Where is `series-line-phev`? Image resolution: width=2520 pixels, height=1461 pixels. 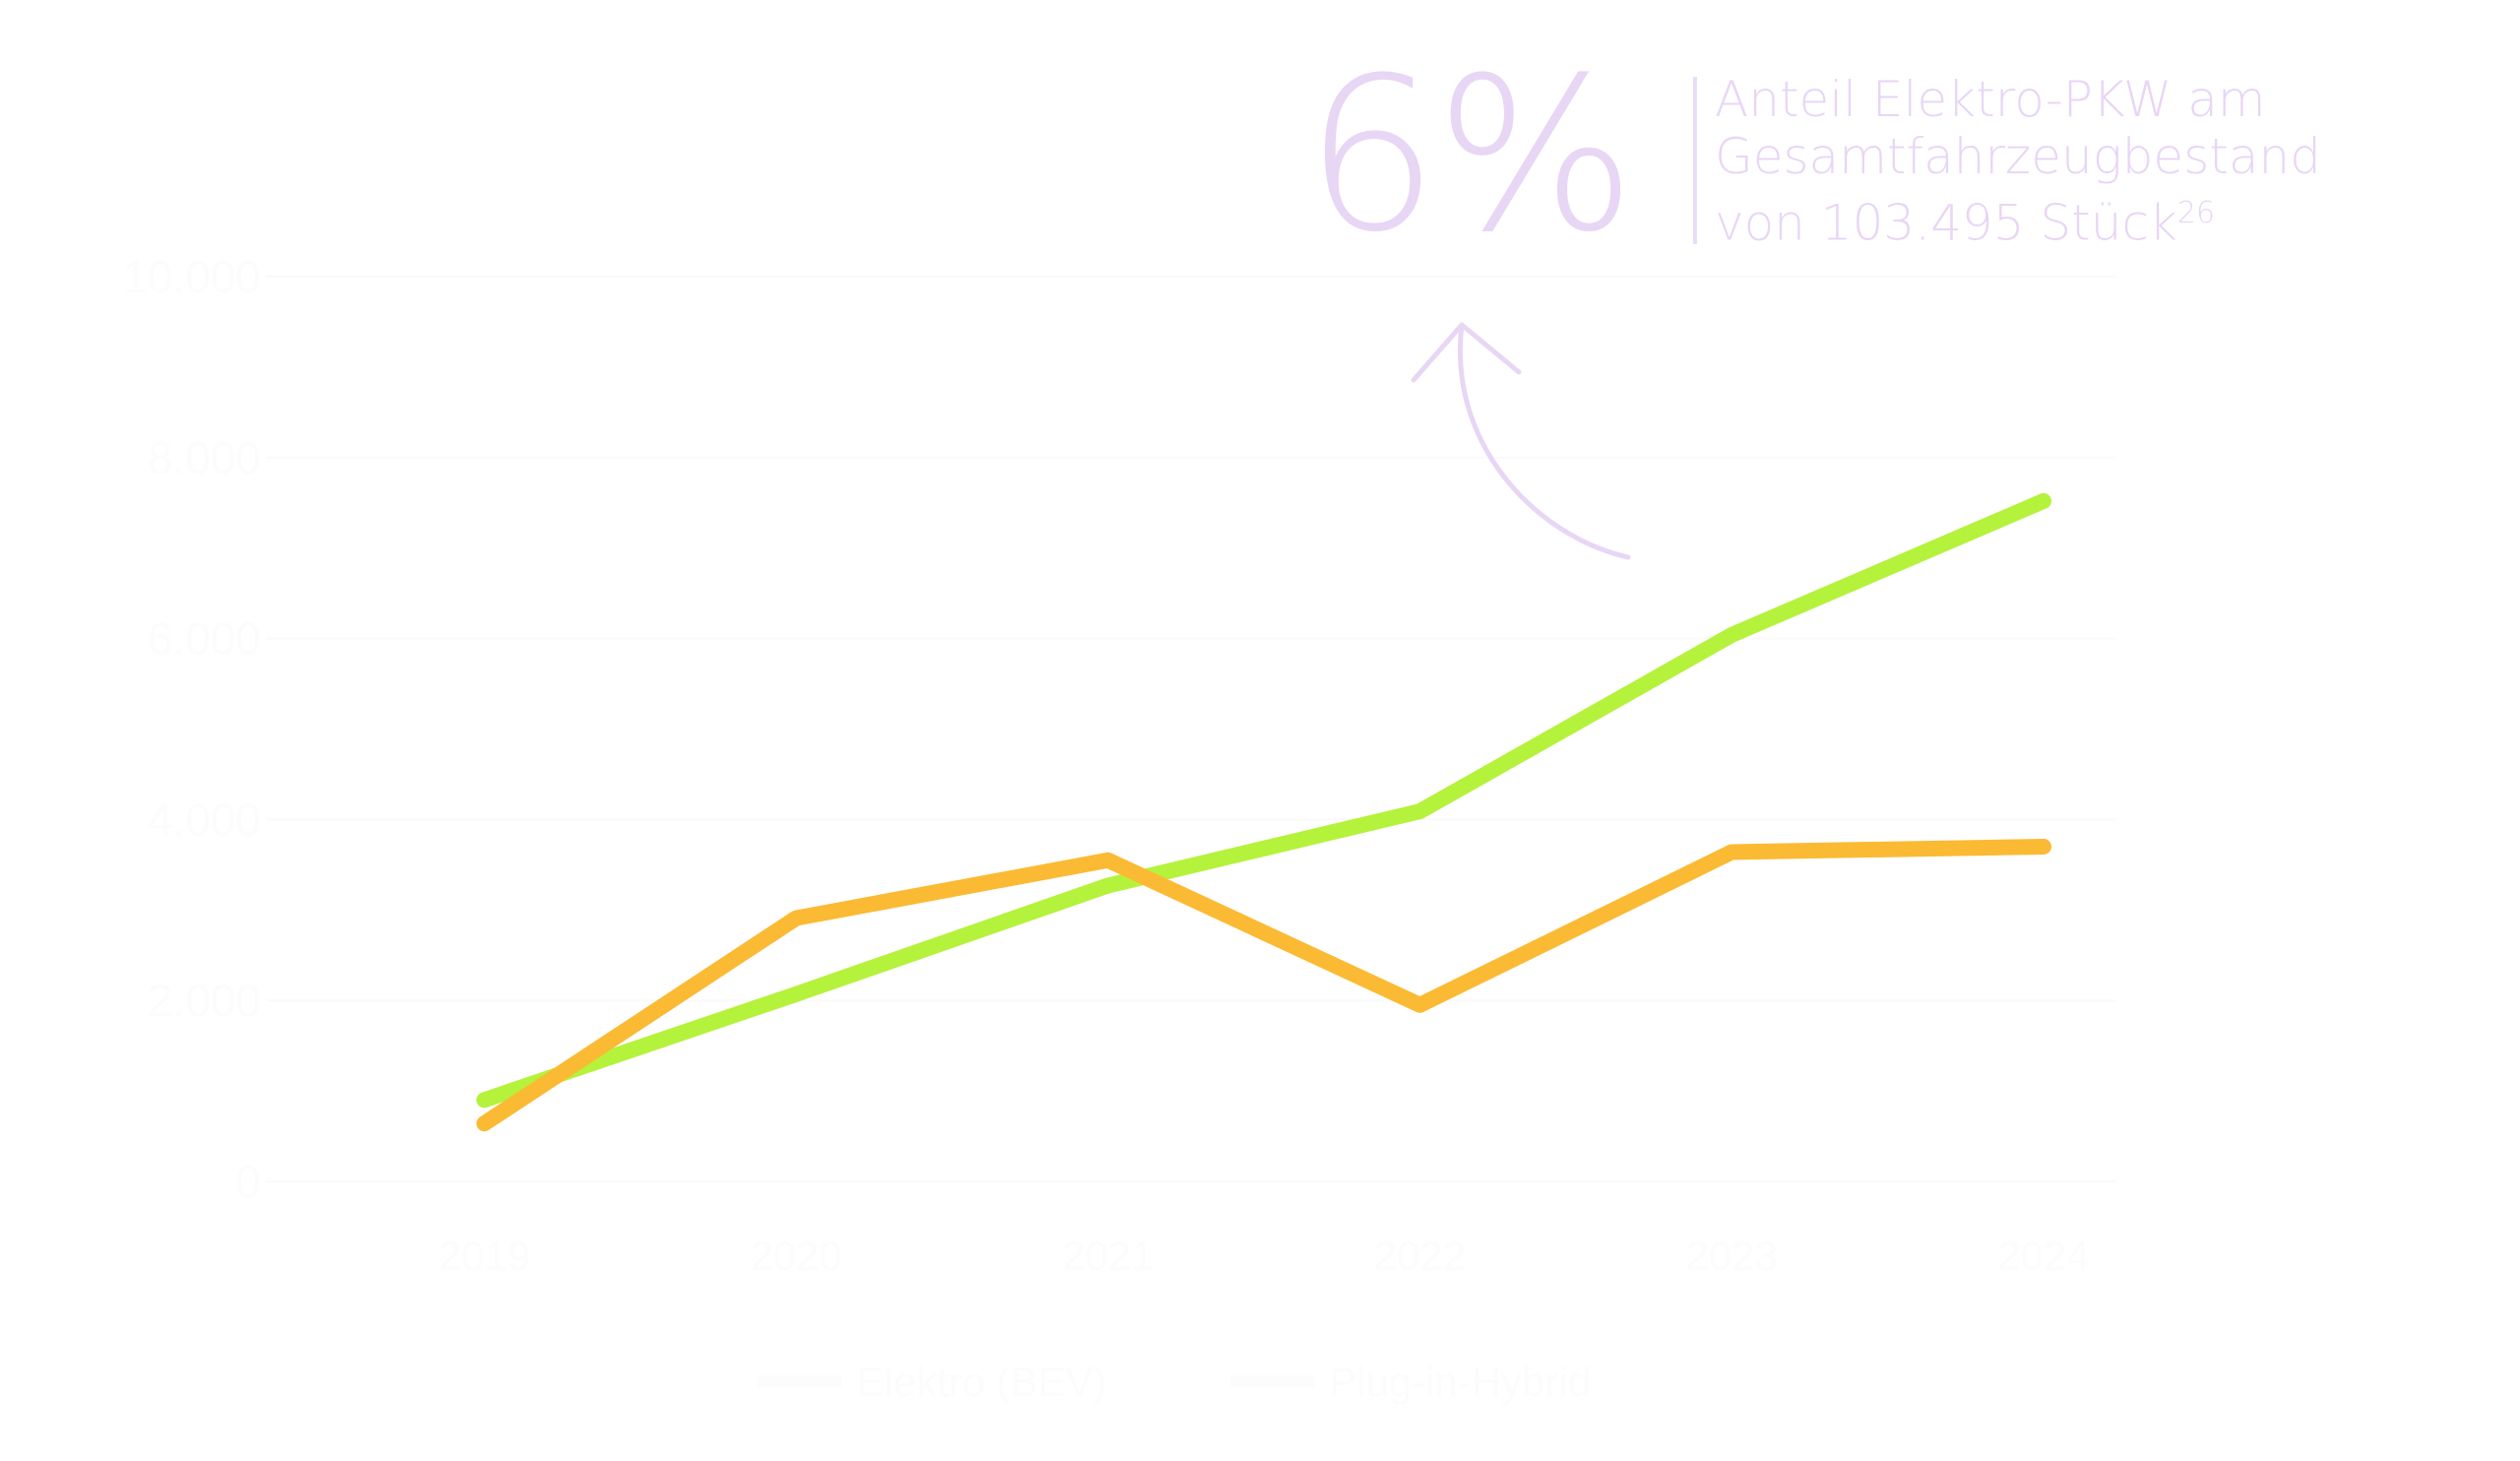 series-line-phev is located at coordinates (1263, 985).